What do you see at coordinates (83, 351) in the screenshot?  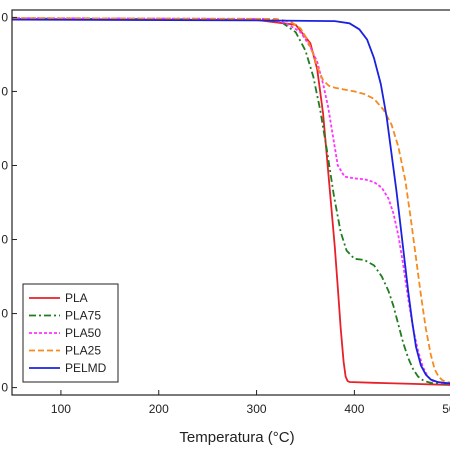 I see `legend-label-pla25: PLA25` at bounding box center [83, 351].